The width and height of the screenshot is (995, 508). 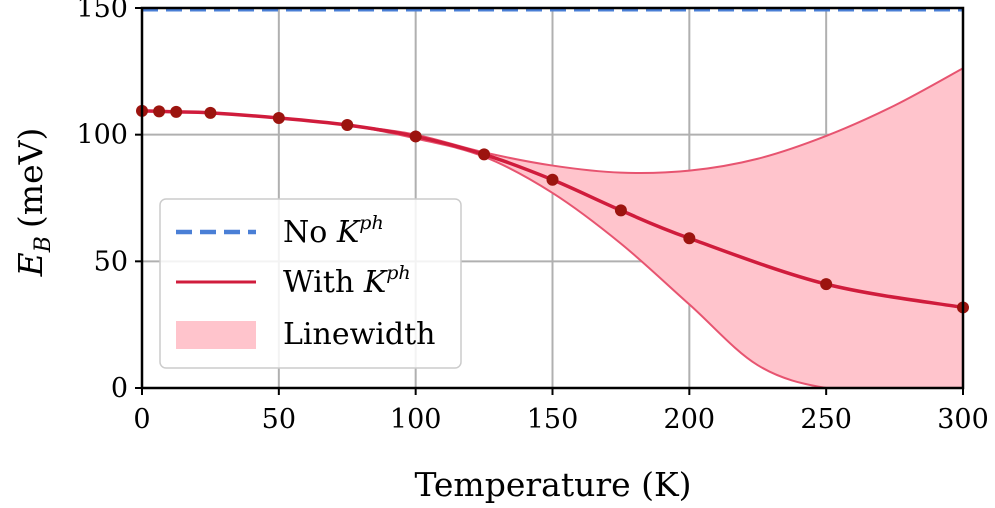 I want to click on with-kph-point-6.25, so click(x=159, y=111).